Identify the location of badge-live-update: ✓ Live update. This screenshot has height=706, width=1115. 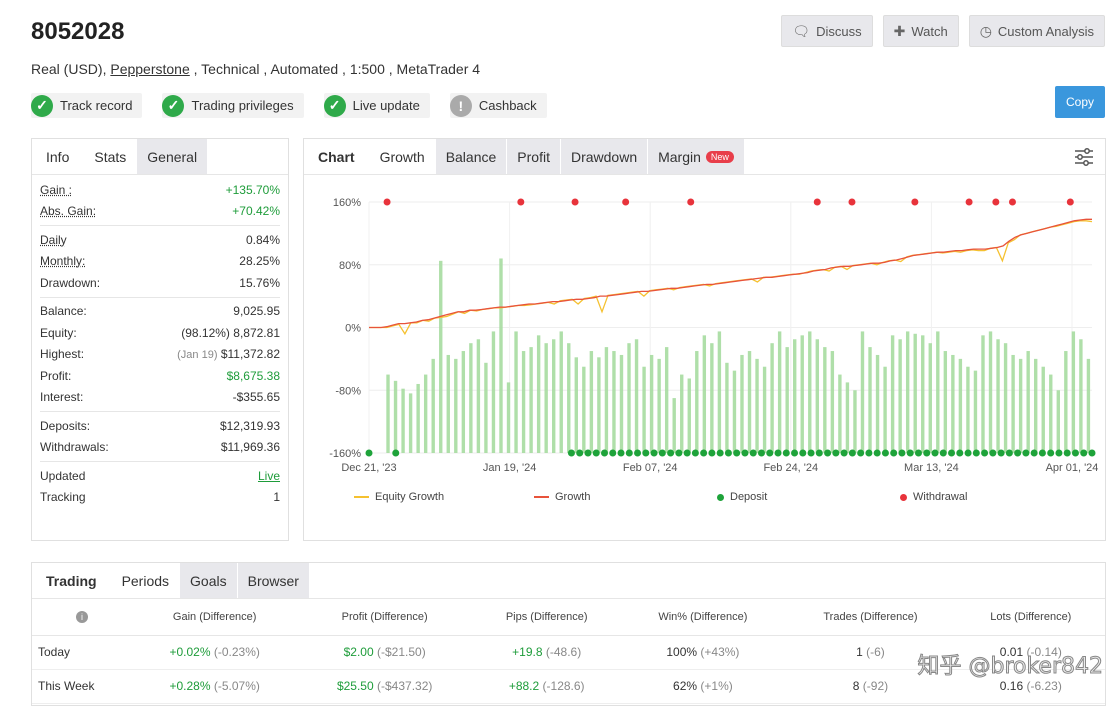
(376, 105).